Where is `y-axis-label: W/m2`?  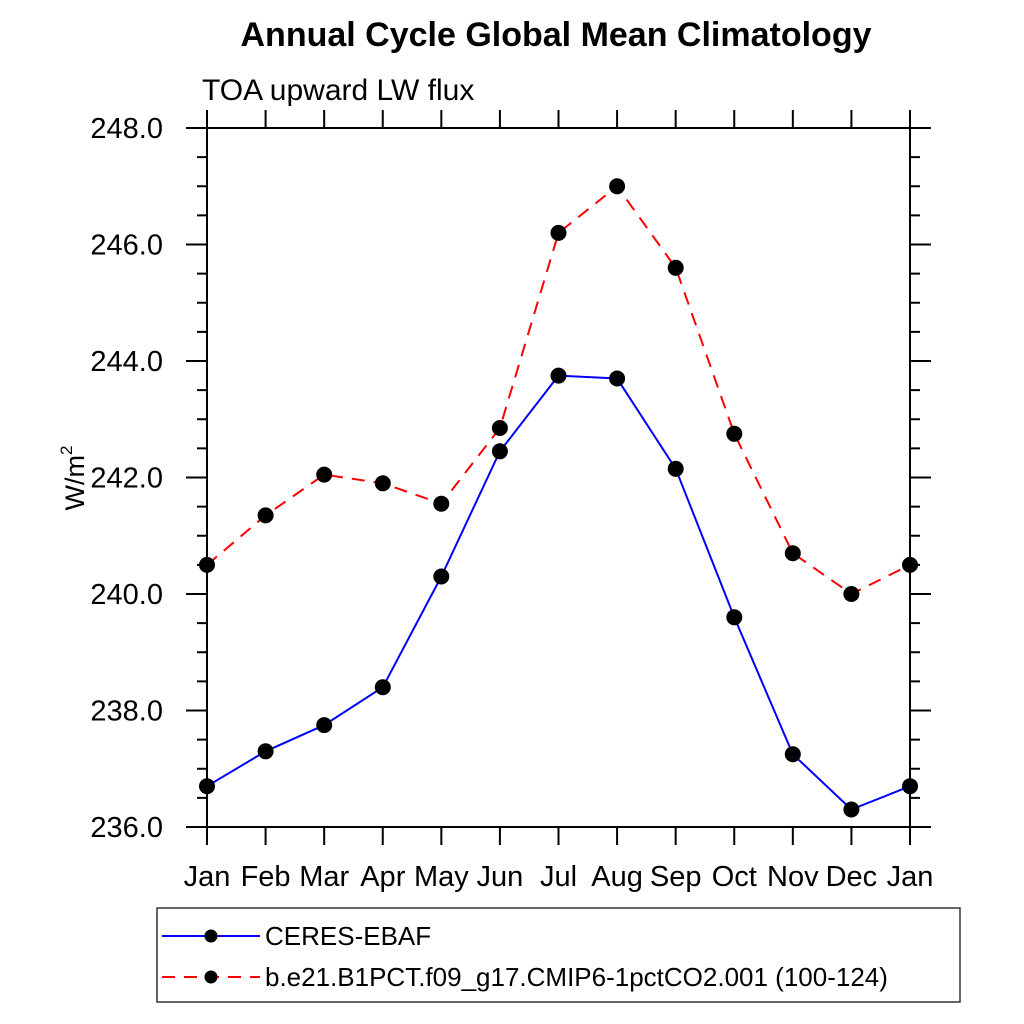 y-axis-label: W/m2 is located at coordinates (73, 478).